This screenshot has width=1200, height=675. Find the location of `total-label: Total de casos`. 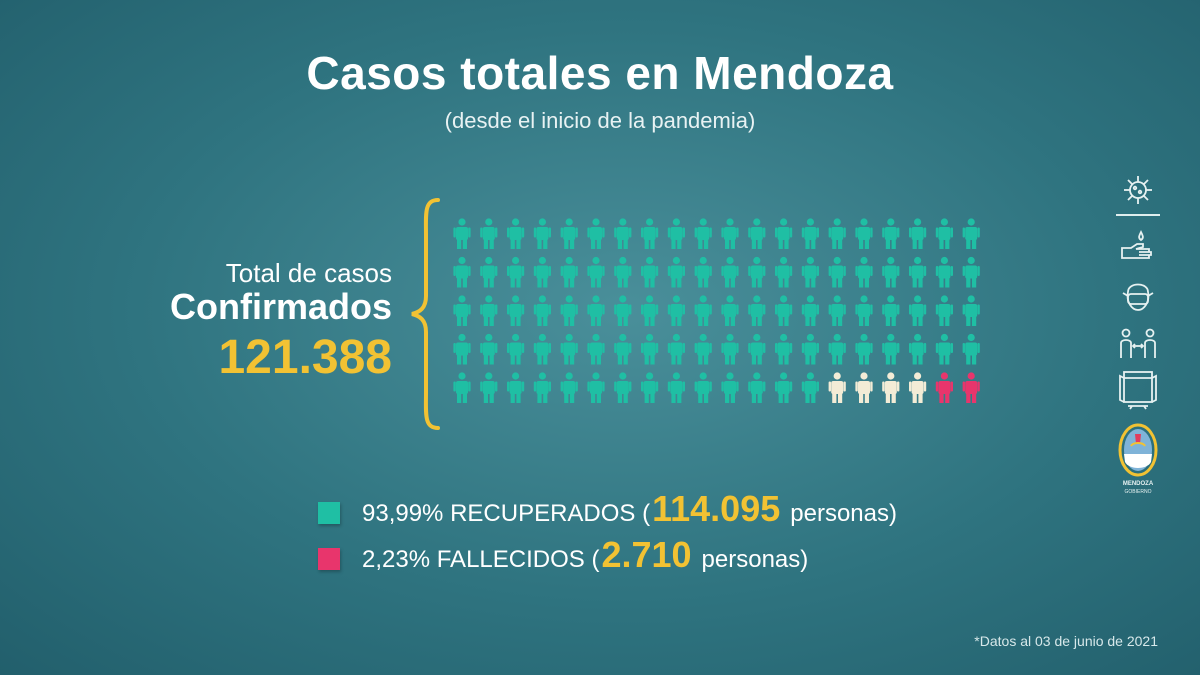

total-label: Total de casos is located at coordinates (308, 273).